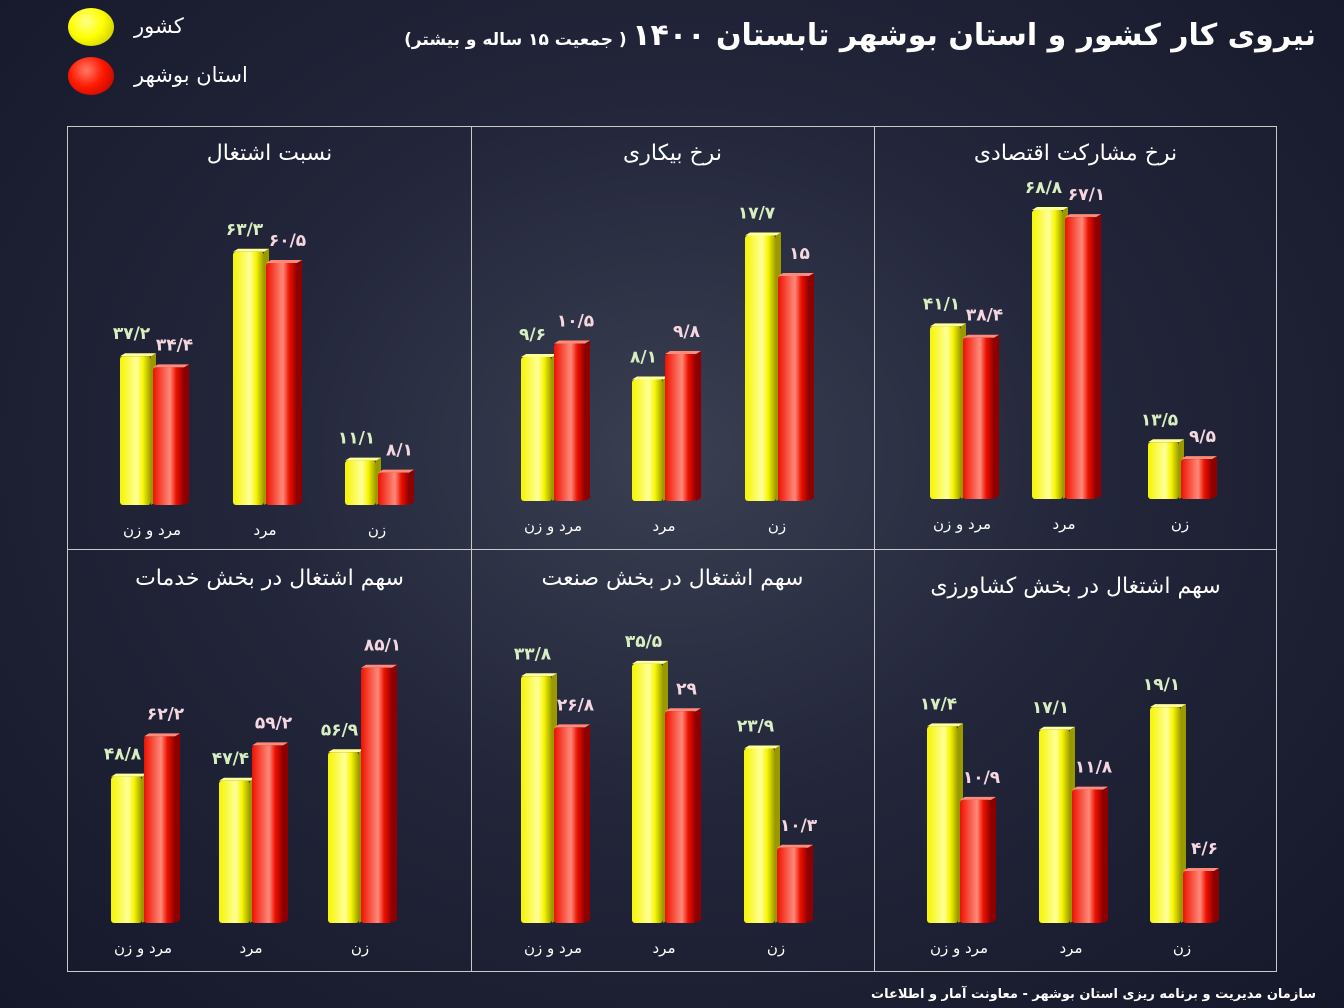 Image resolution: width=1344 pixels, height=1008 pixels. I want to click on value-label-country: ۵۶/۹, so click(340, 730).